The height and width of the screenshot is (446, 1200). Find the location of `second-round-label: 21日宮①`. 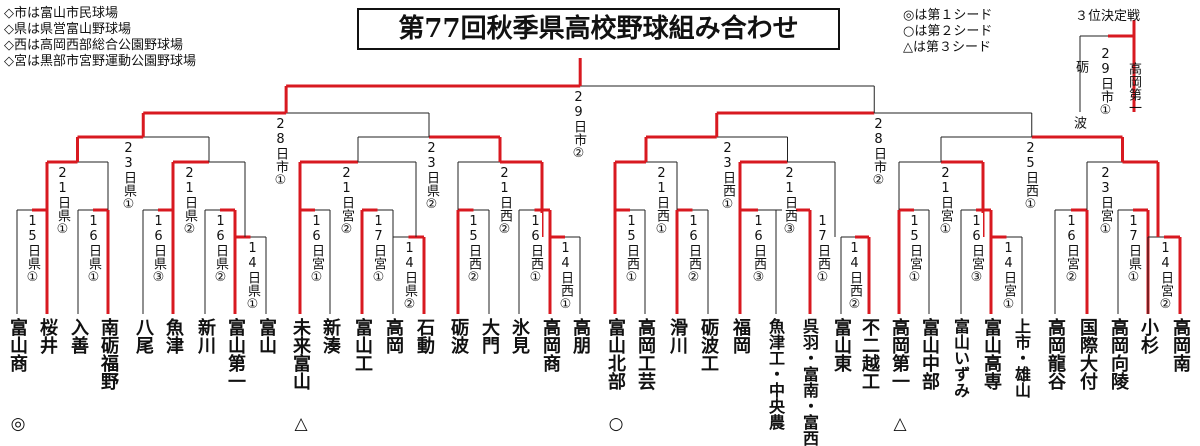

second-round-label: 21日宮① is located at coordinates (945, 201).